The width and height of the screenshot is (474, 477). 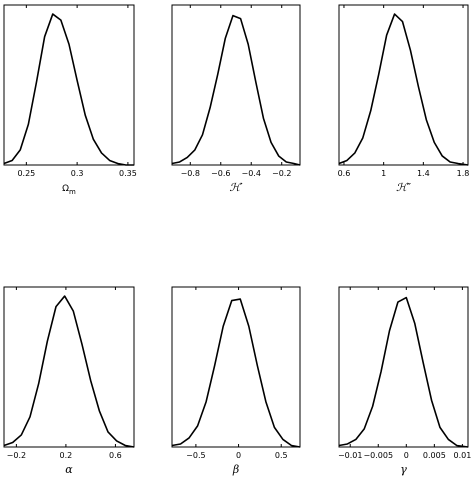 I want to click on panel-frame-gamma, so click(x=403, y=367).